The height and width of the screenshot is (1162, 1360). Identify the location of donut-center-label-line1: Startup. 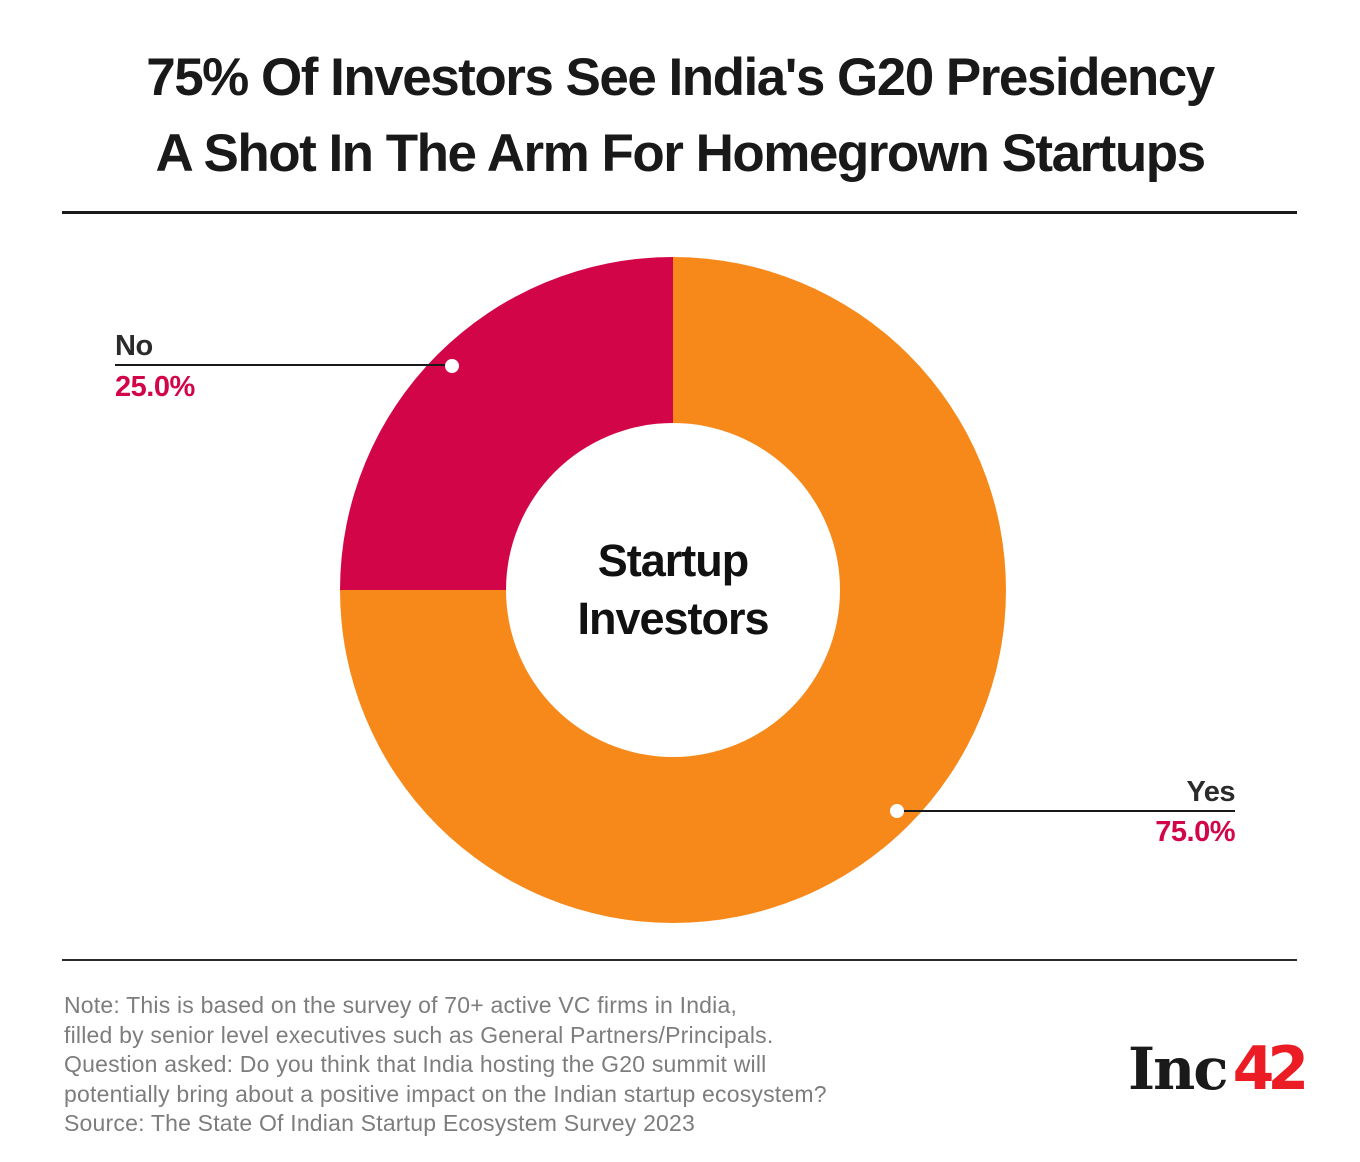
(673, 560).